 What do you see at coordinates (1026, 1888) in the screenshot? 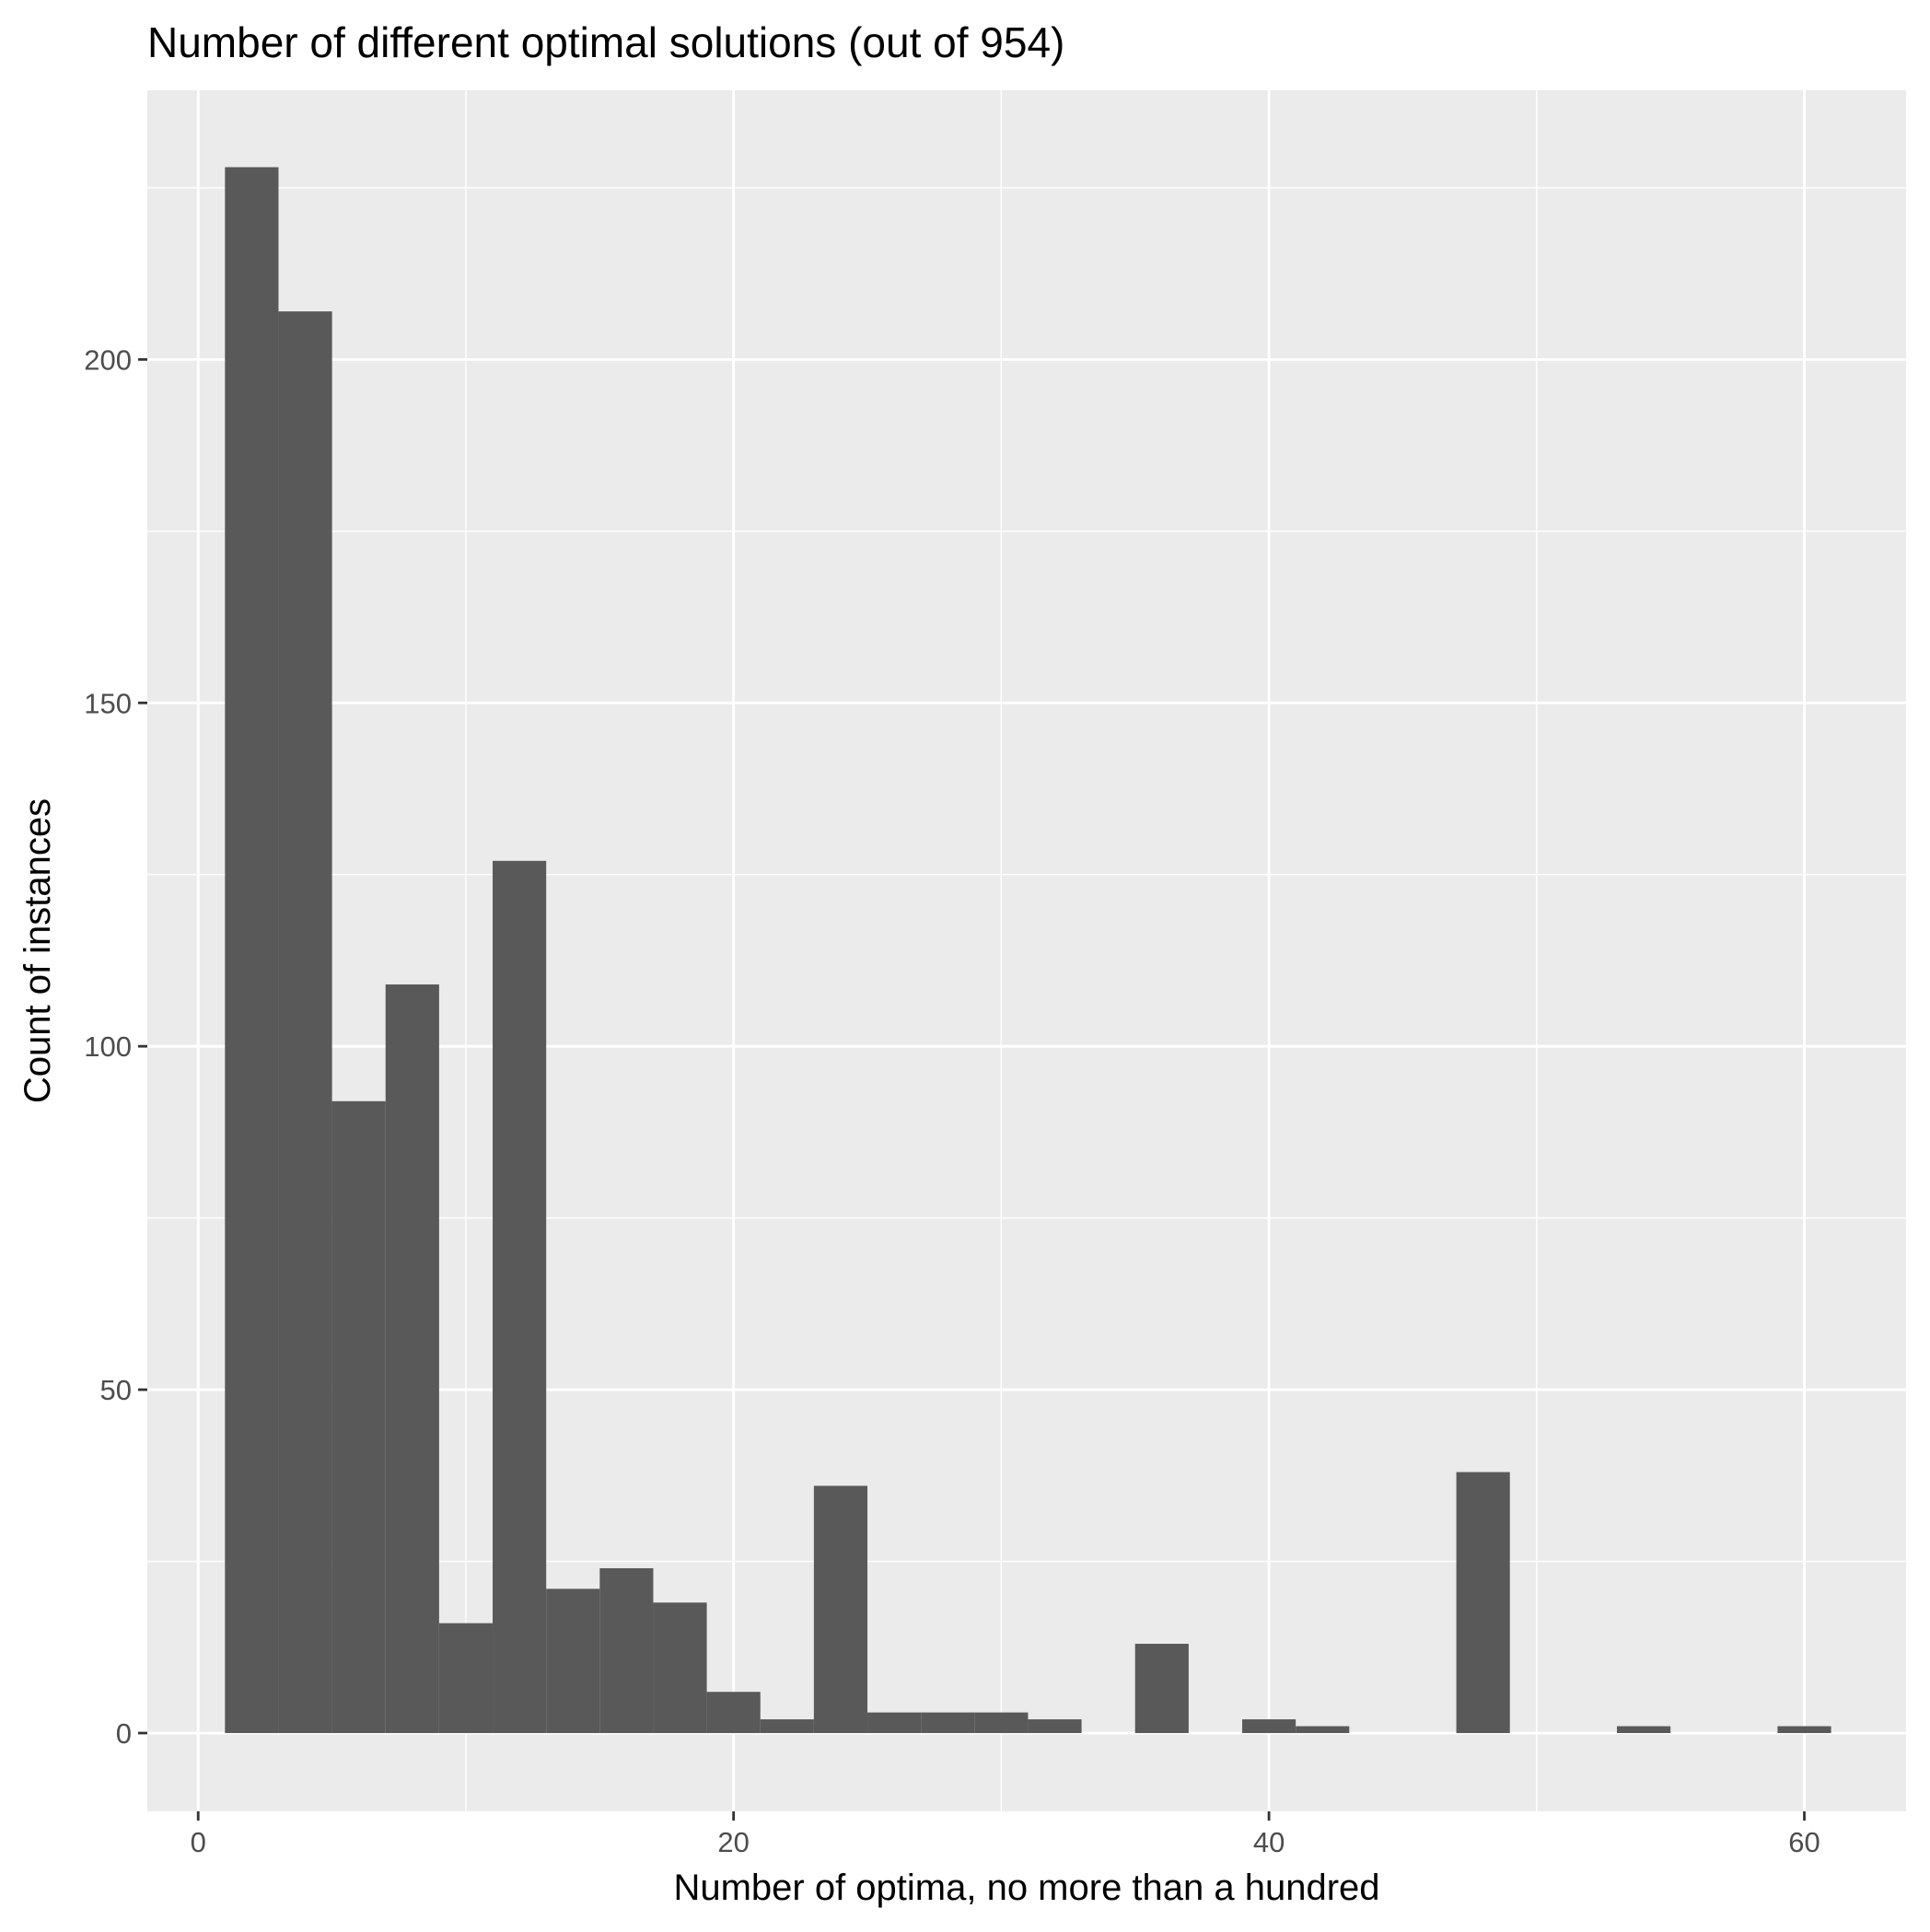
I see `x-axis-title: Number of optima, no more than a hundred` at bounding box center [1026, 1888].